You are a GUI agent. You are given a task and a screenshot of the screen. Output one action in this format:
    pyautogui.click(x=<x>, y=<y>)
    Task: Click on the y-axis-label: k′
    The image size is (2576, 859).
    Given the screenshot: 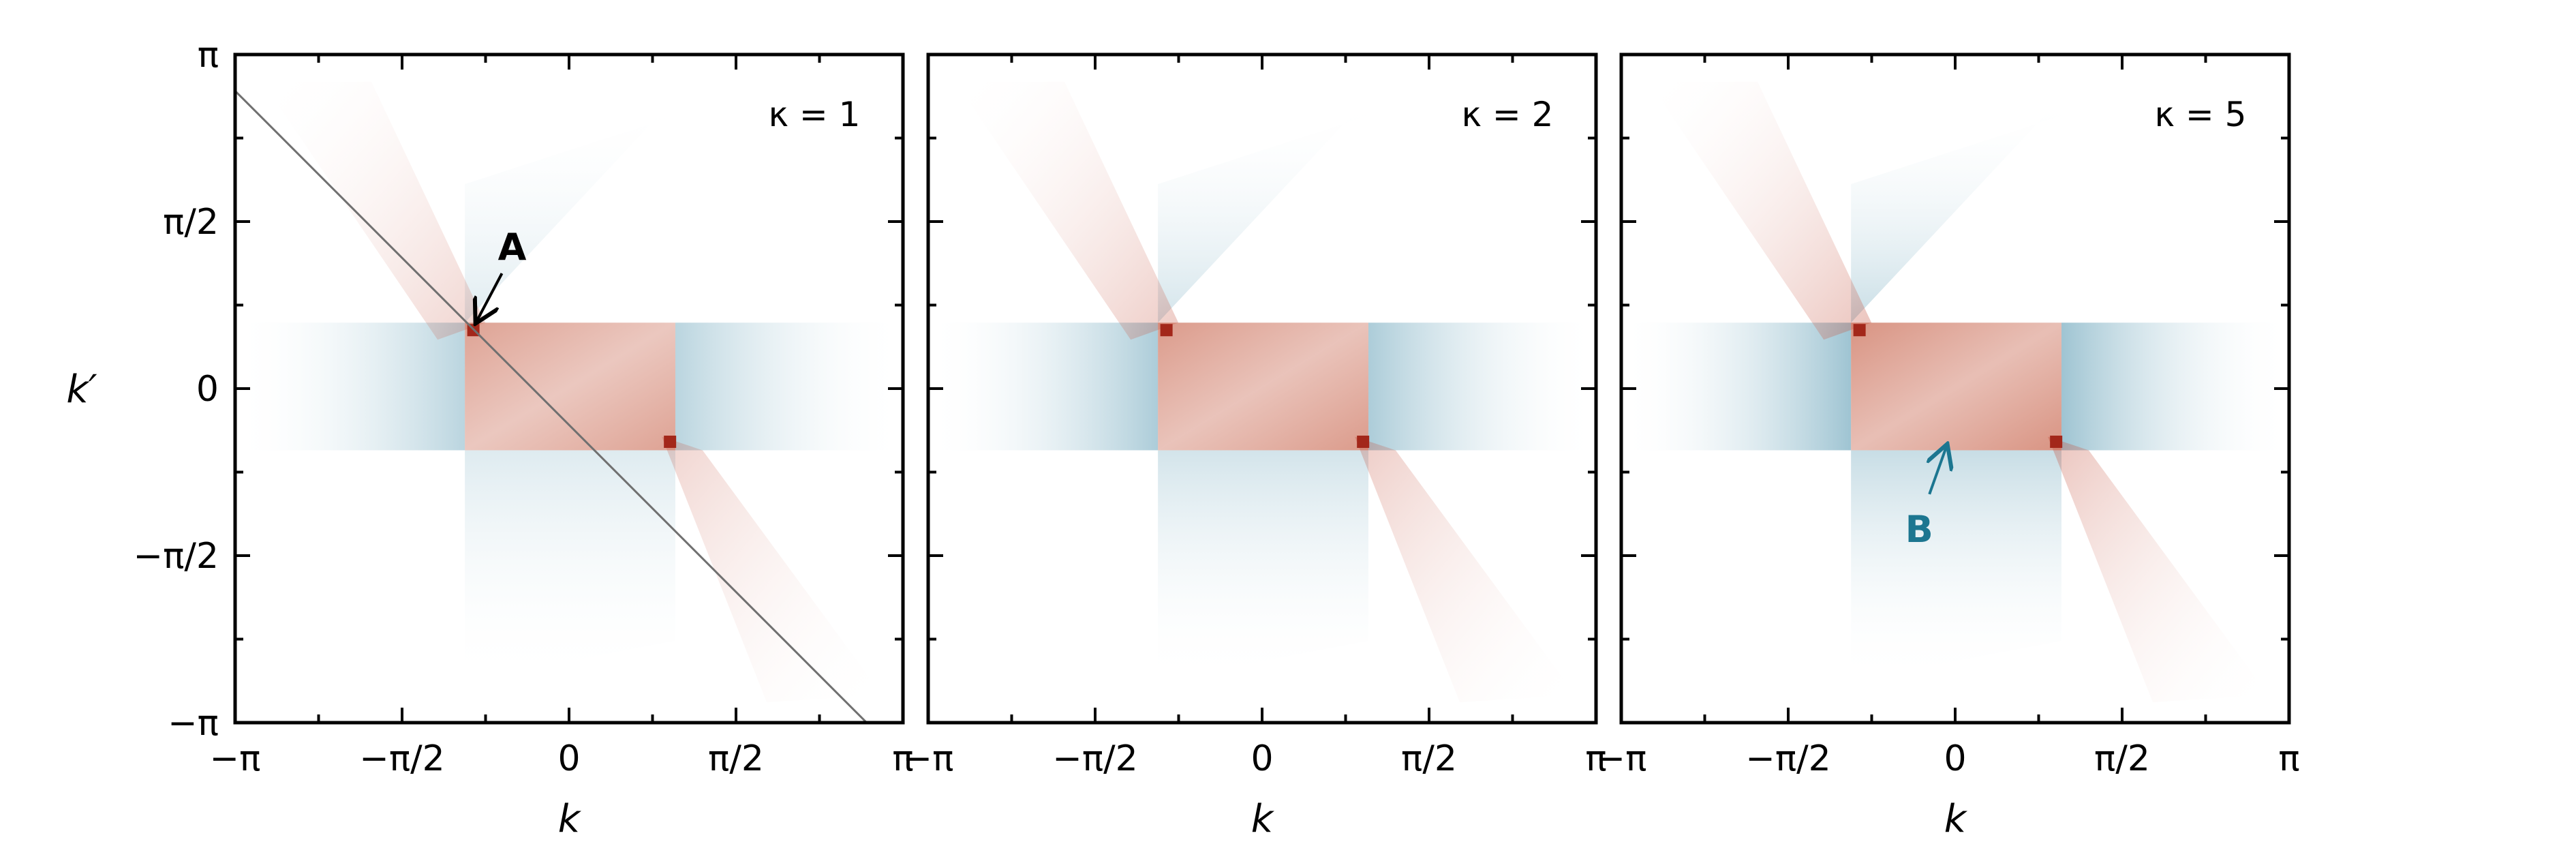 What is the action you would take?
    pyautogui.click(x=81, y=389)
    